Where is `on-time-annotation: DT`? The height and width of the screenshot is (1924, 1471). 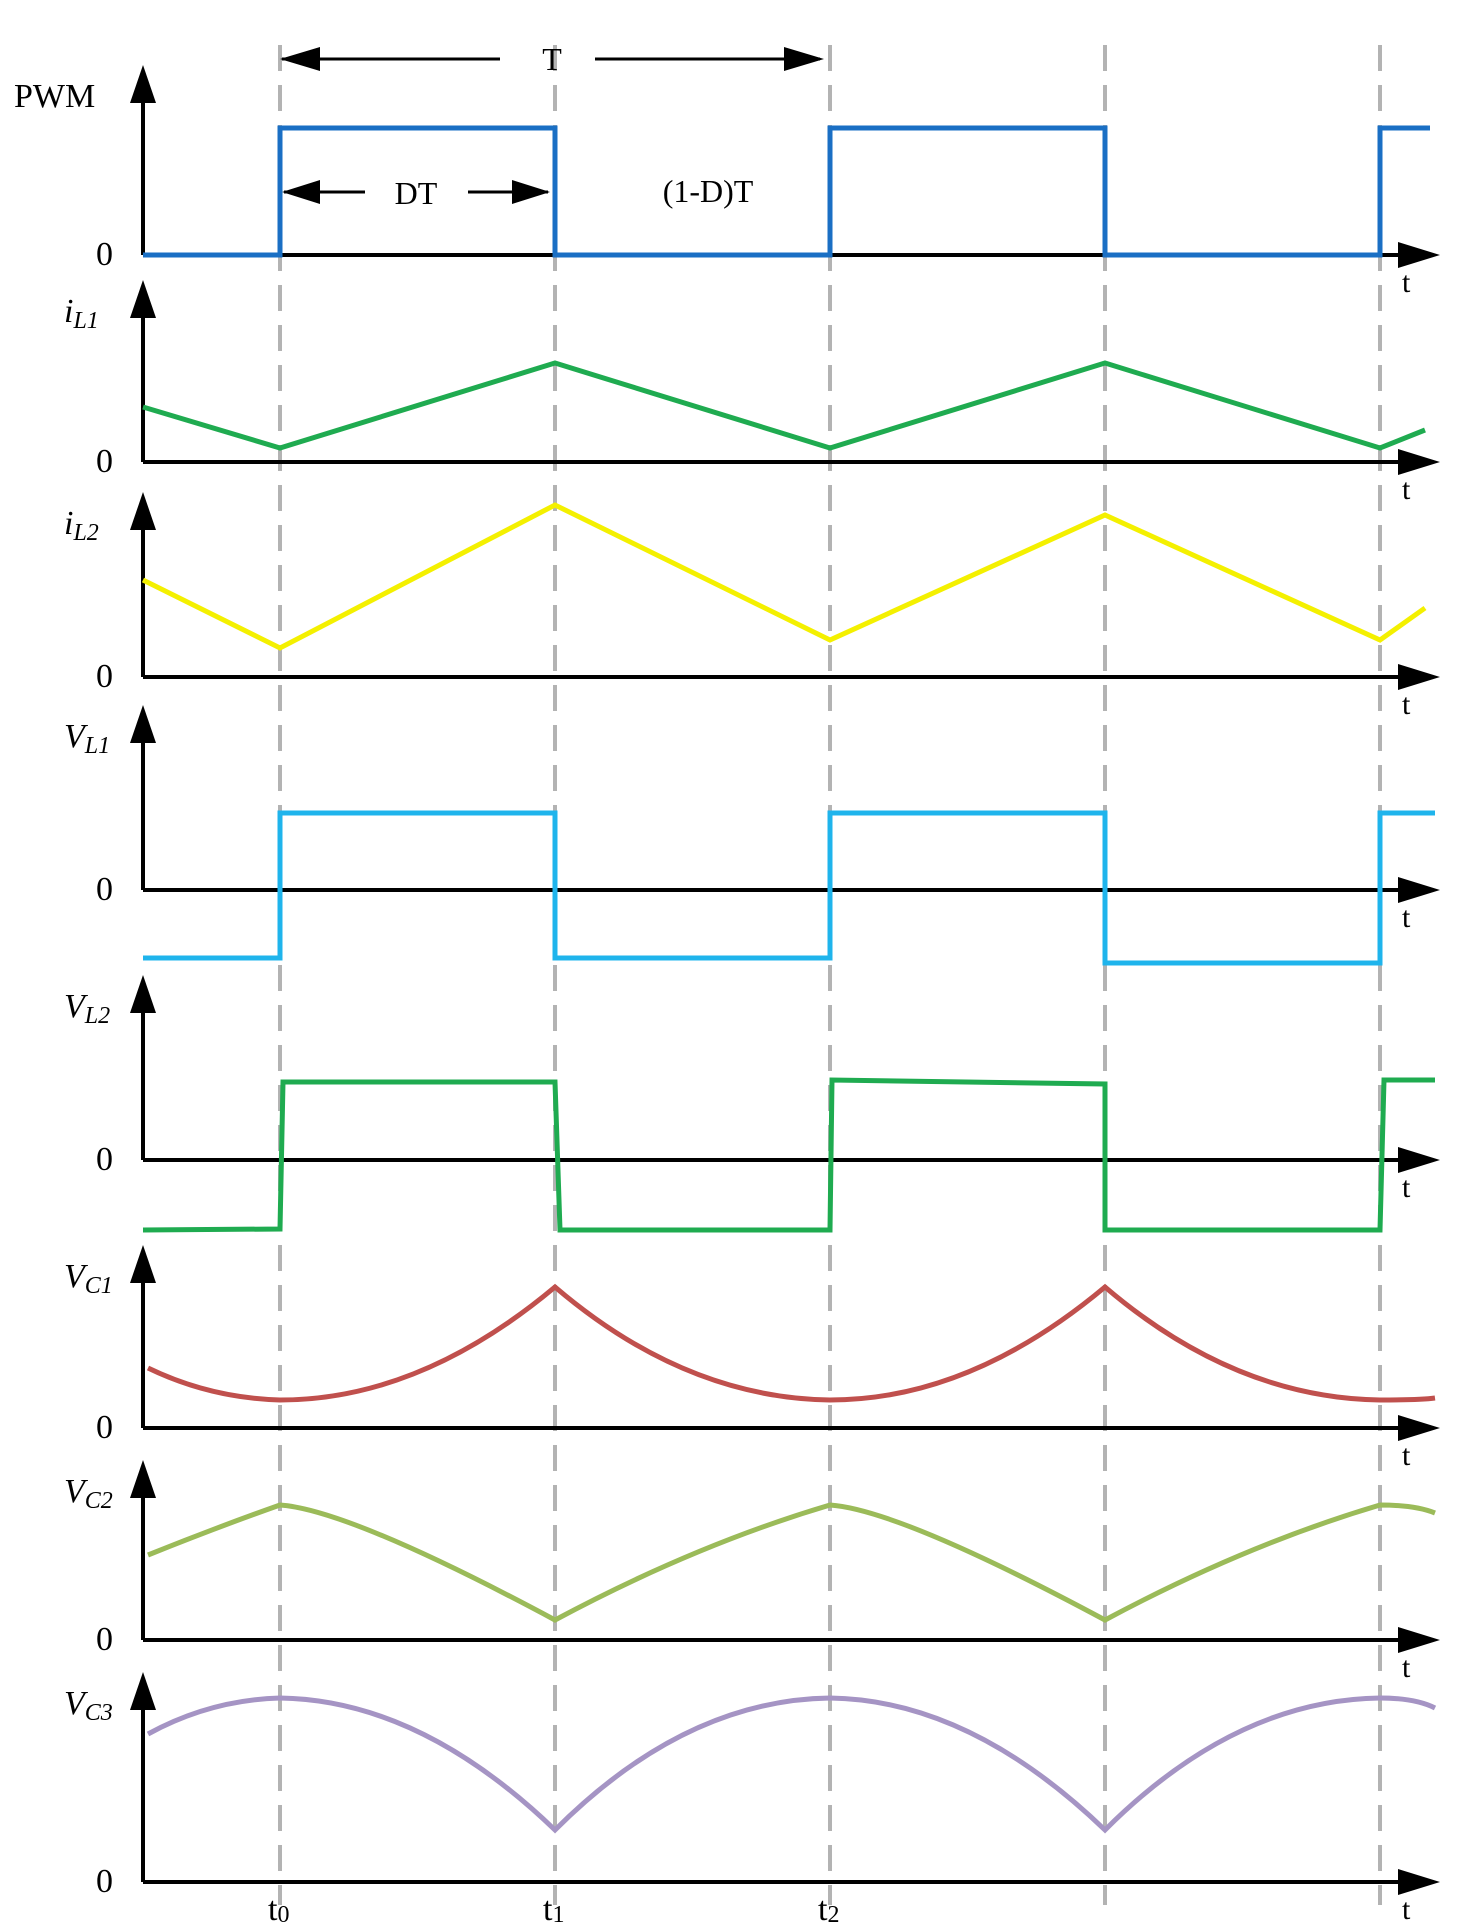
on-time-annotation: DT is located at coordinates (416, 193).